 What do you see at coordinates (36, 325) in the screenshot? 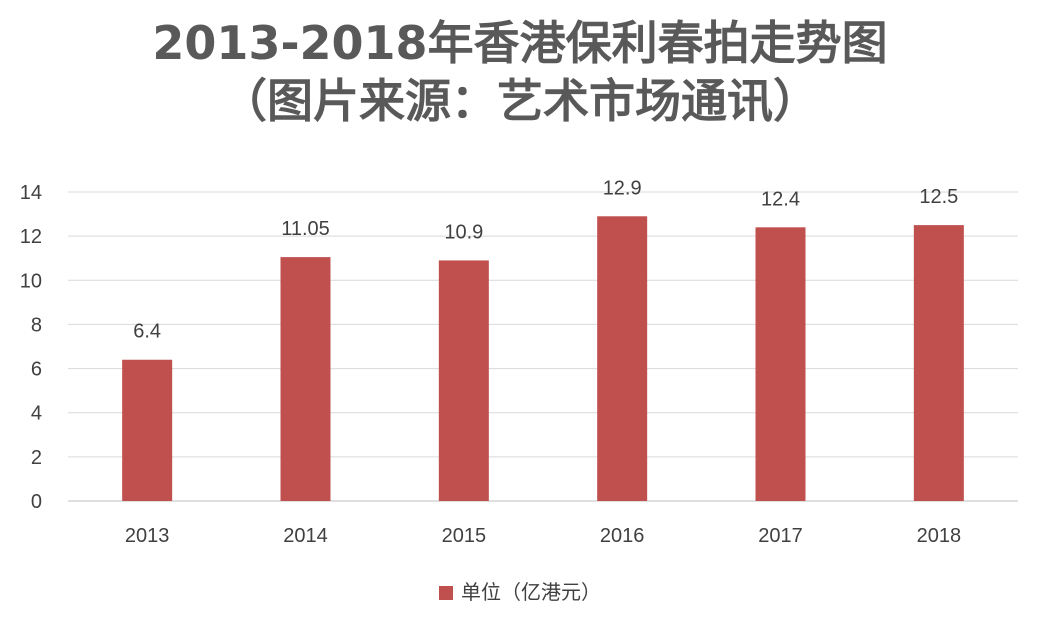
I see `y-tick-label: 8` at bounding box center [36, 325].